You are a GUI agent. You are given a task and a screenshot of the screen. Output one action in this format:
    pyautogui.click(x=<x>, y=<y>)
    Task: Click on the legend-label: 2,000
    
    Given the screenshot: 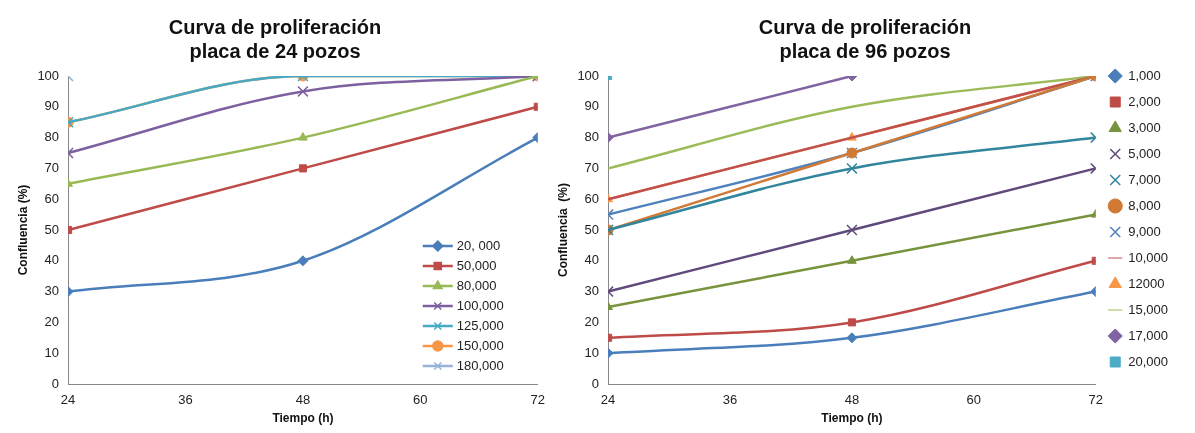 What is the action you would take?
    pyautogui.click(x=1144, y=101)
    